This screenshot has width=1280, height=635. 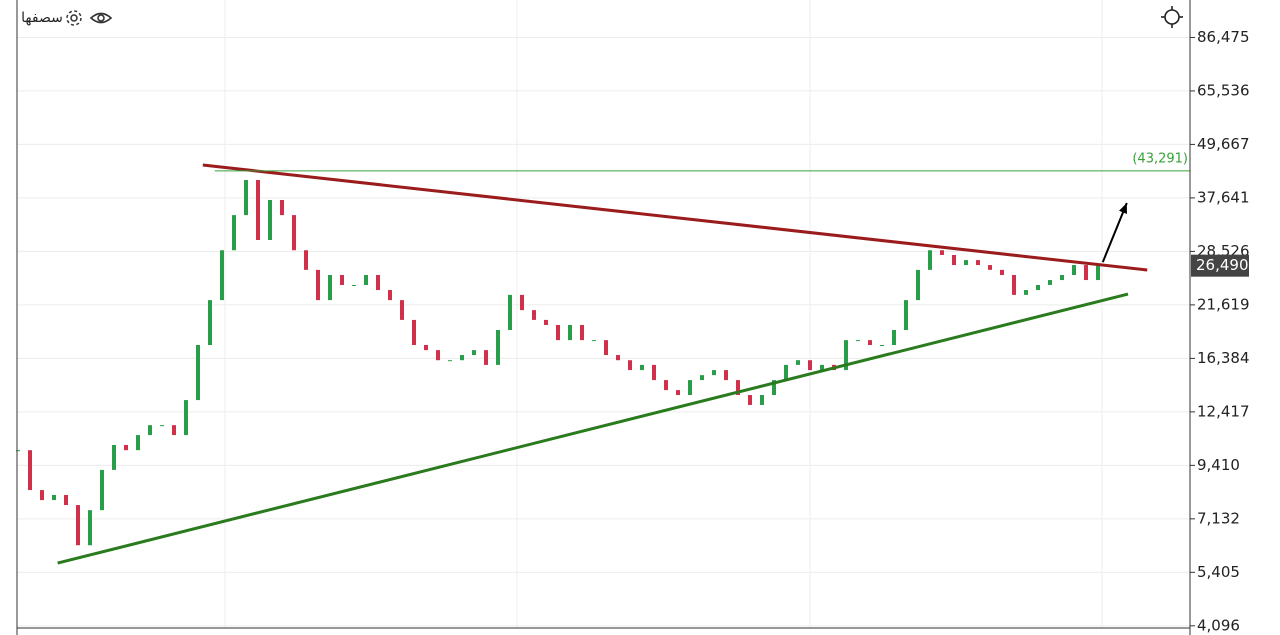 I want to click on eye-pupil, so click(x=101, y=18).